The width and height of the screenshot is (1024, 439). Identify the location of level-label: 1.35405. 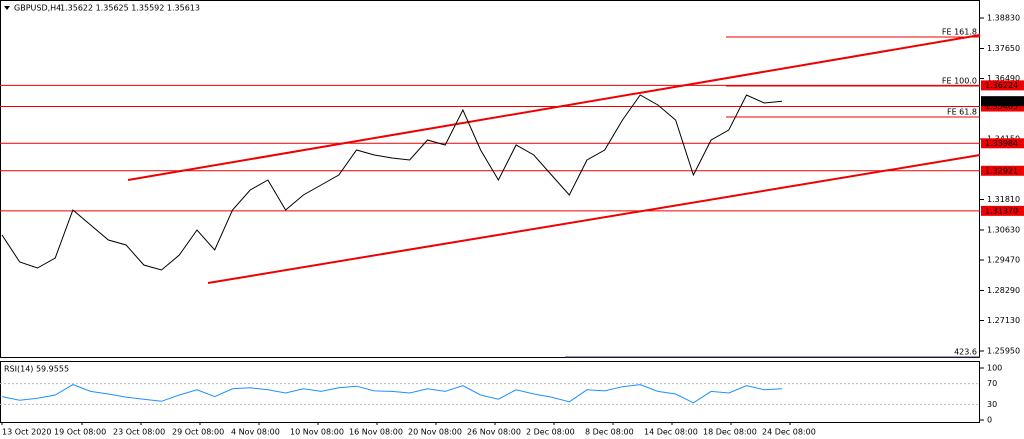
(1001, 106).